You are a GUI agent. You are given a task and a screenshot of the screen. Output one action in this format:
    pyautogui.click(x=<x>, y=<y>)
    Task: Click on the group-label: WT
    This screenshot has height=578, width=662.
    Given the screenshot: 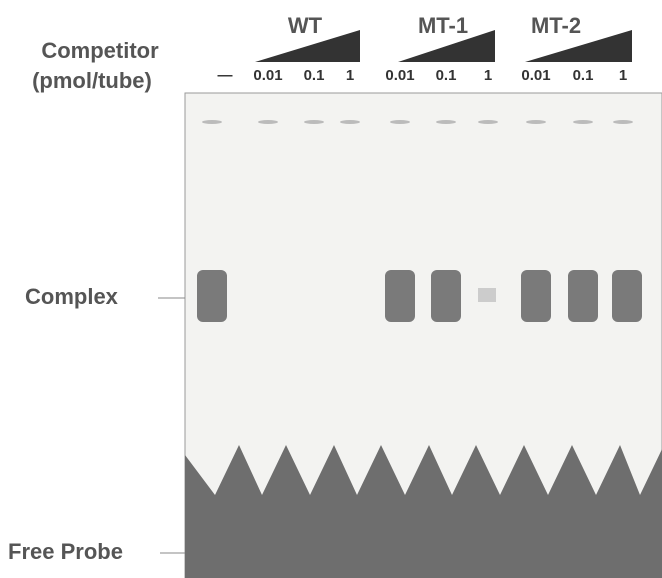 What is the action you would take?
    pyautogui.click(x=305, y=25)
    